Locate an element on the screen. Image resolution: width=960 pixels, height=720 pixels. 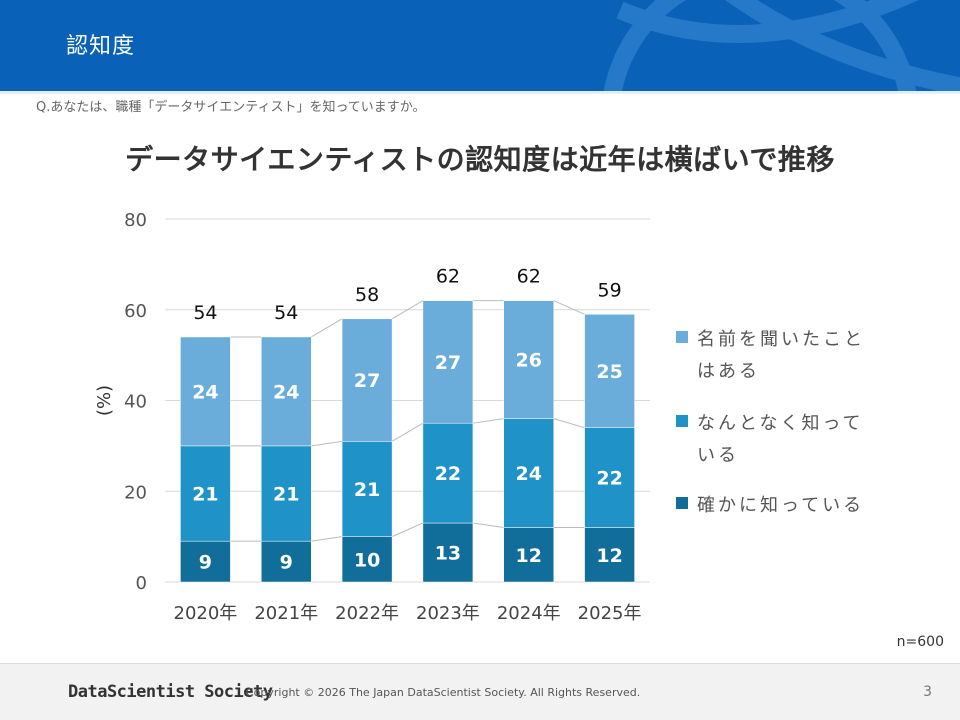
data-label: 26 is located at coordinates (529, 361).